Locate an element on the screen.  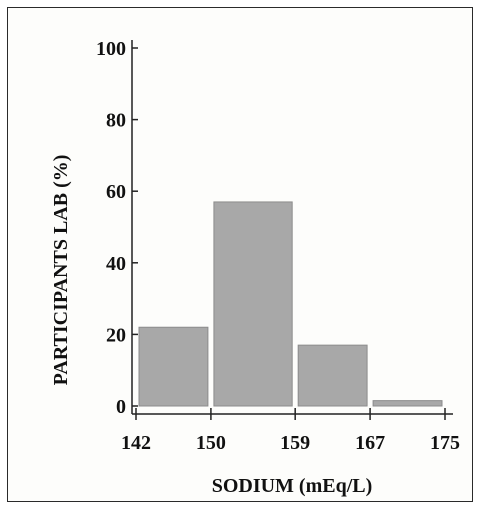
y-tick-label-5: 100 is located at coordinates (111, 49).